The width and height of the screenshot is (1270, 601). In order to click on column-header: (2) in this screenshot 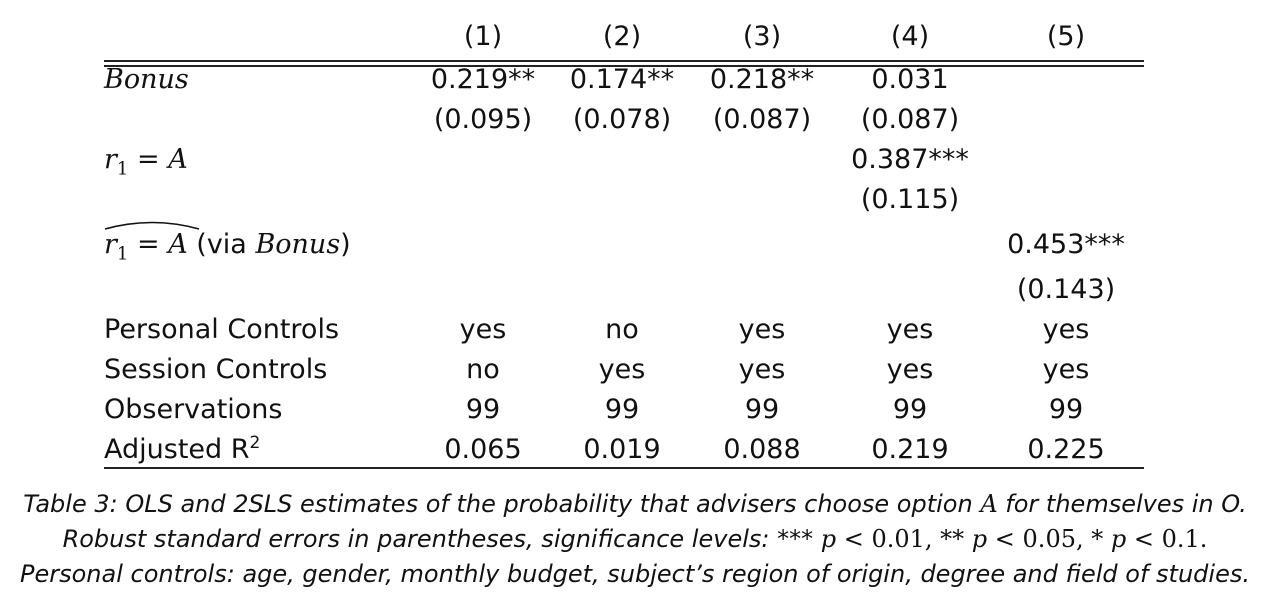, I will do `click(622, 36)`.